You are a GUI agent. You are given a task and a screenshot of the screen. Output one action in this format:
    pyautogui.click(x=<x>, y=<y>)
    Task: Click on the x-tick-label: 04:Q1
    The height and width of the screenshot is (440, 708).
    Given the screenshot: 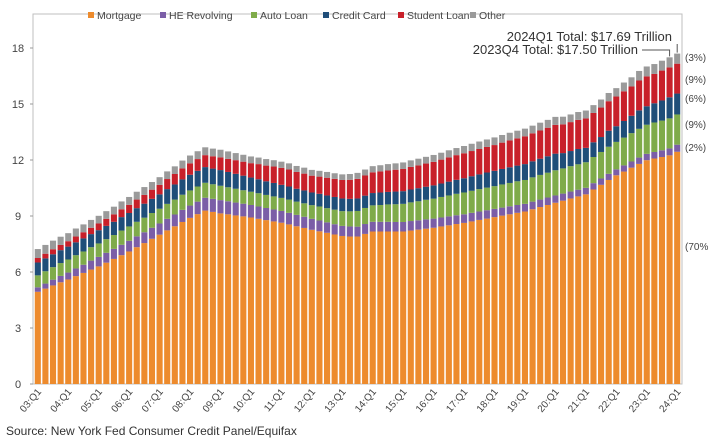 What is the action you would take?
    pyautogui.click(x=62, y=401)
    